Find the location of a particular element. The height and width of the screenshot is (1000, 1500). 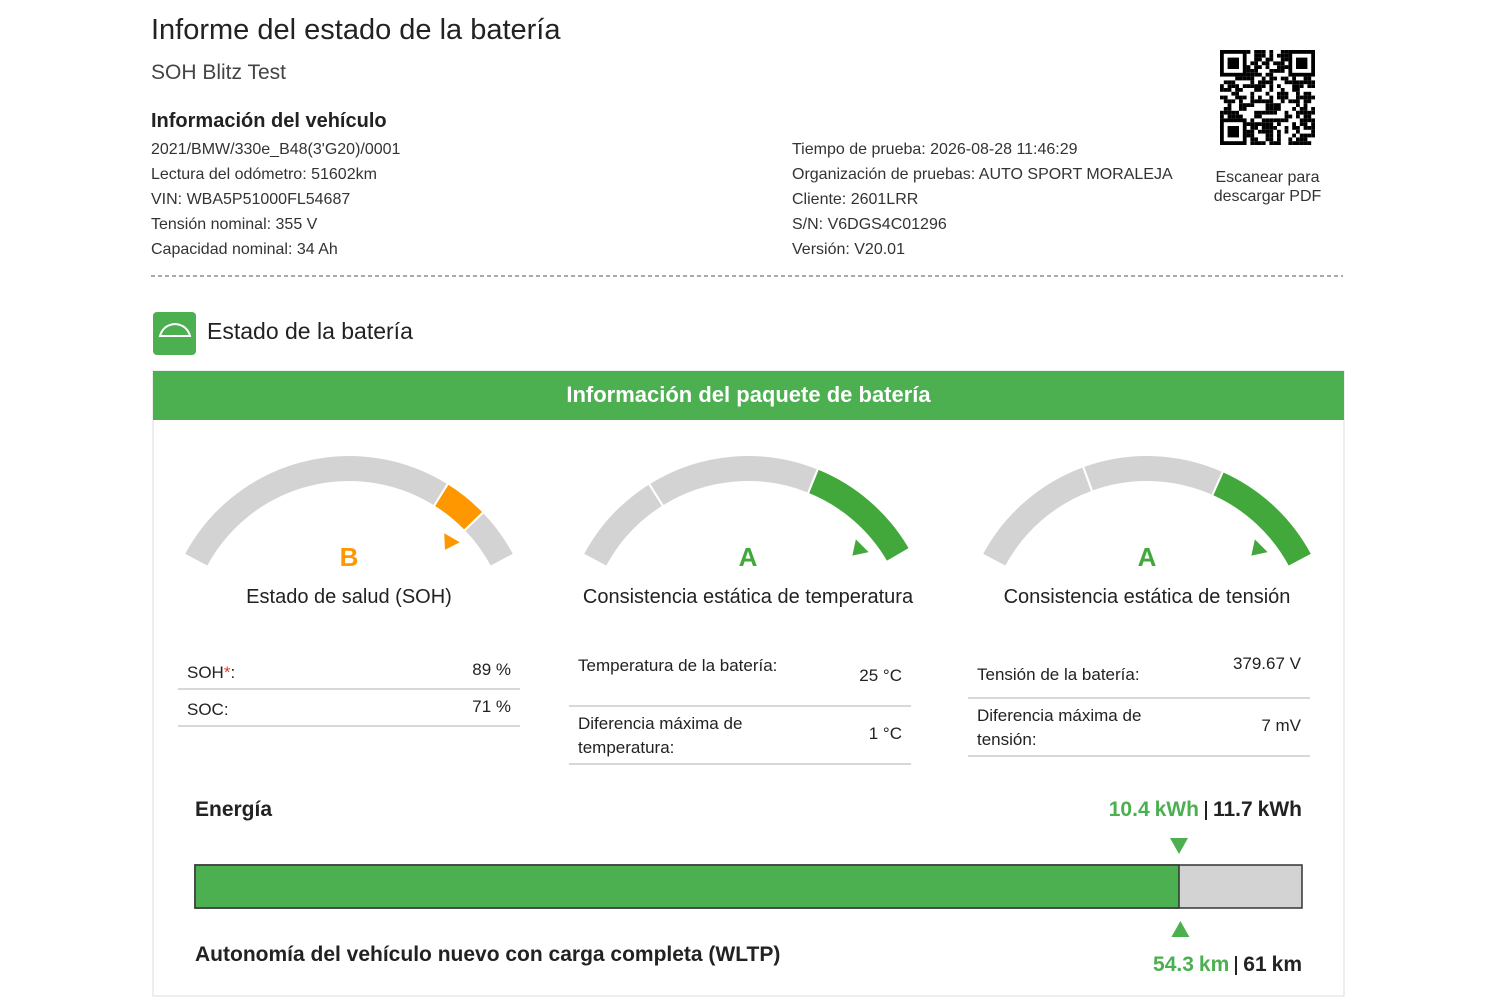

section-icon is located at coordinates (174, 333).